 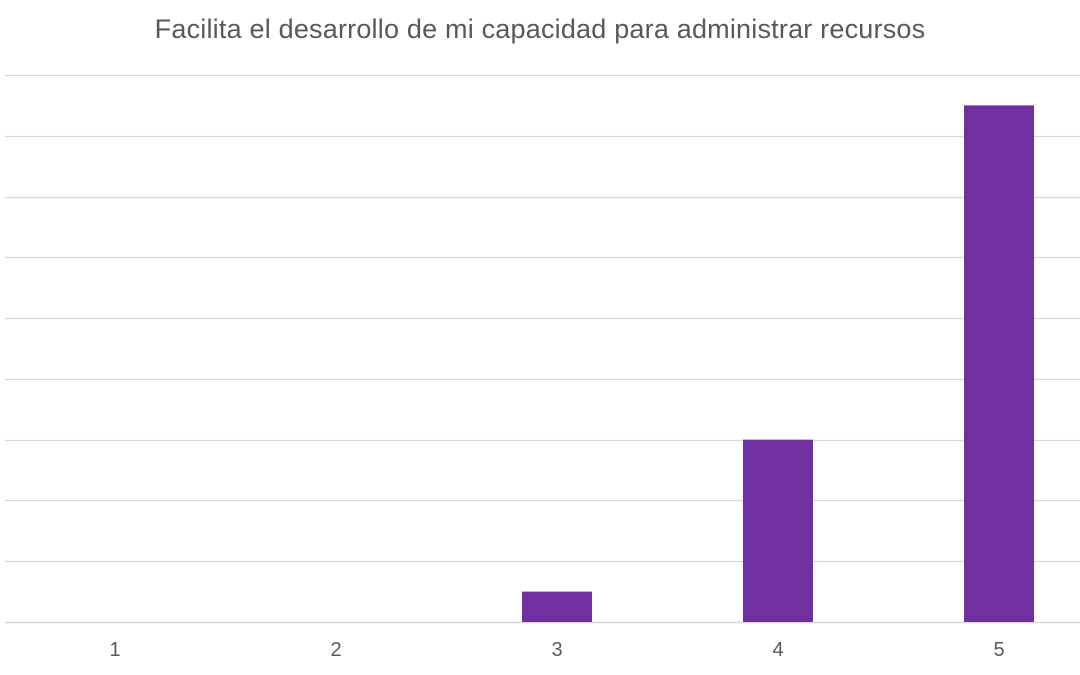 What do you see at coordinates (335, 650) in the screenshot?
I see `x-tick-label: 2` at bounding box center [335, 650].